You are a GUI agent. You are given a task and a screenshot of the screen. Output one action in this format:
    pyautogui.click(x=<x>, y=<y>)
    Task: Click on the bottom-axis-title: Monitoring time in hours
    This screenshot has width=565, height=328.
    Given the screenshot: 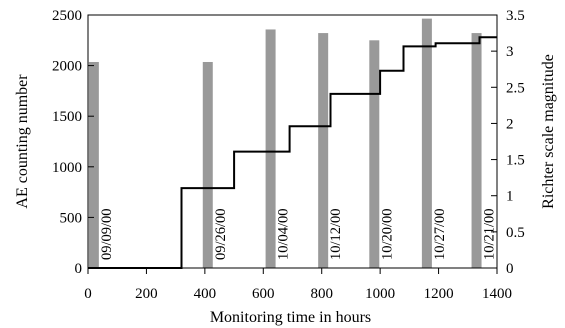 What is the action you would take?
    pyautogui.click(x=290, y=317)
    